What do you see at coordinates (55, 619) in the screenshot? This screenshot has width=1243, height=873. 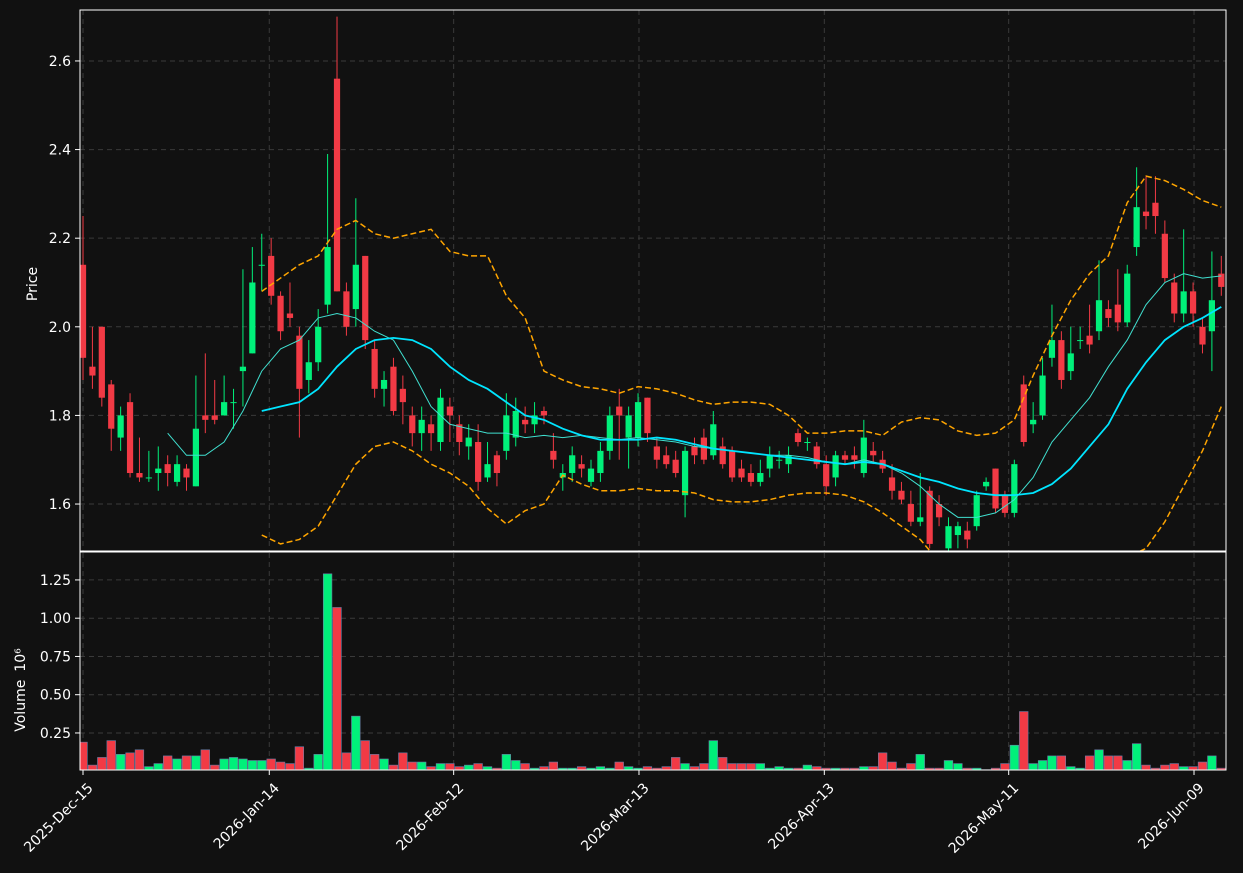 I see `volume-tick-label: 1.00` at bounding box center [55, 619].